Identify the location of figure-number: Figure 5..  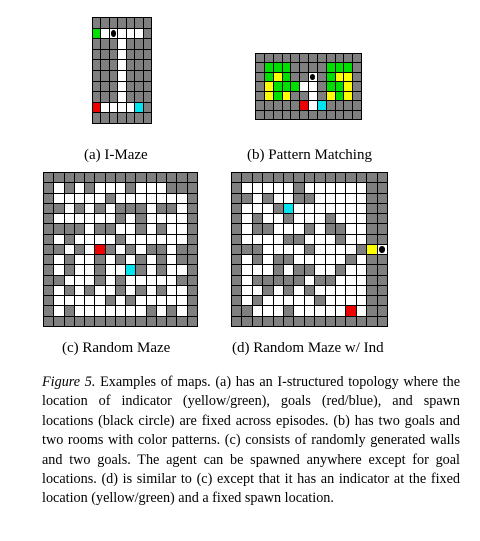
(69, 382).